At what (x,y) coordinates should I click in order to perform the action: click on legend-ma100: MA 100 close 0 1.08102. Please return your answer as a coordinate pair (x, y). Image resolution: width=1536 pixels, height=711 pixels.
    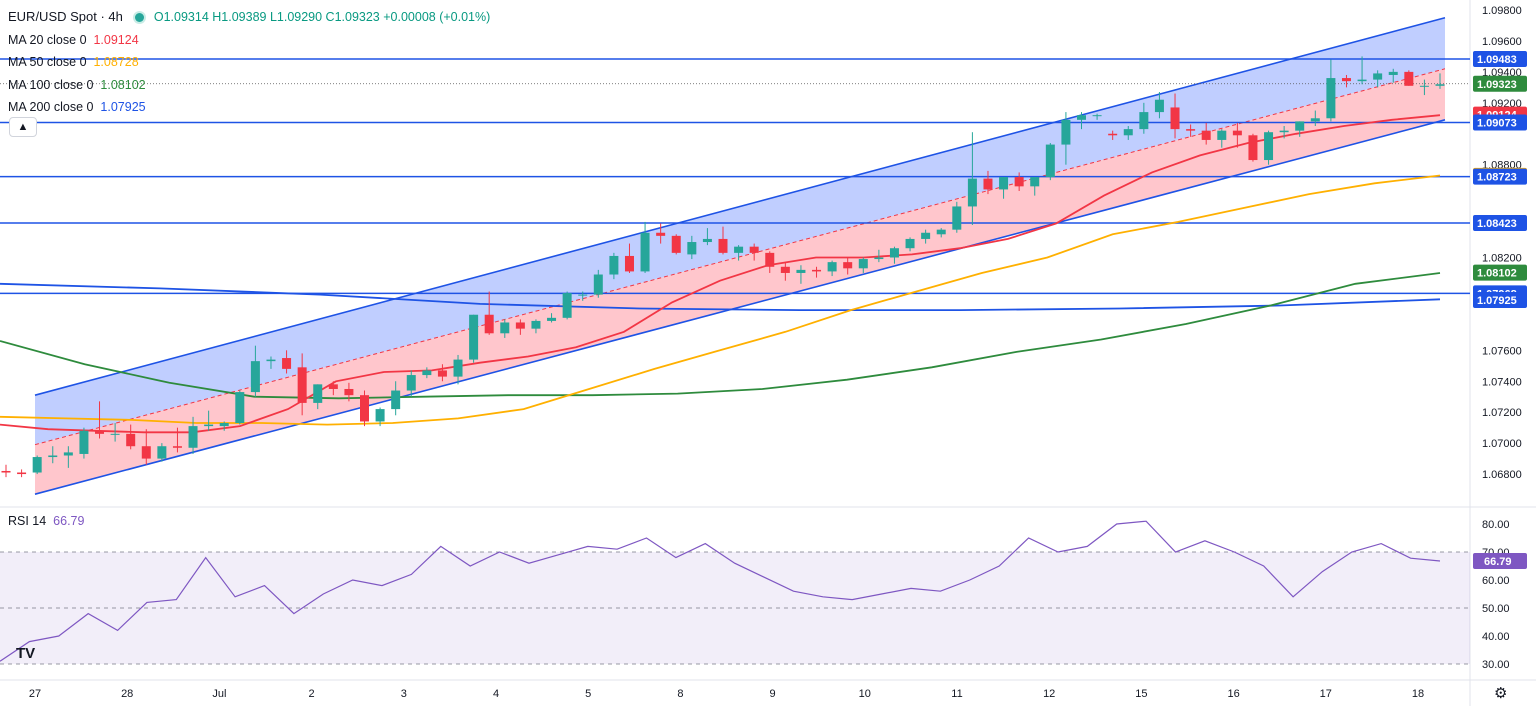
    Looking at the image, I should click on (249, 85).